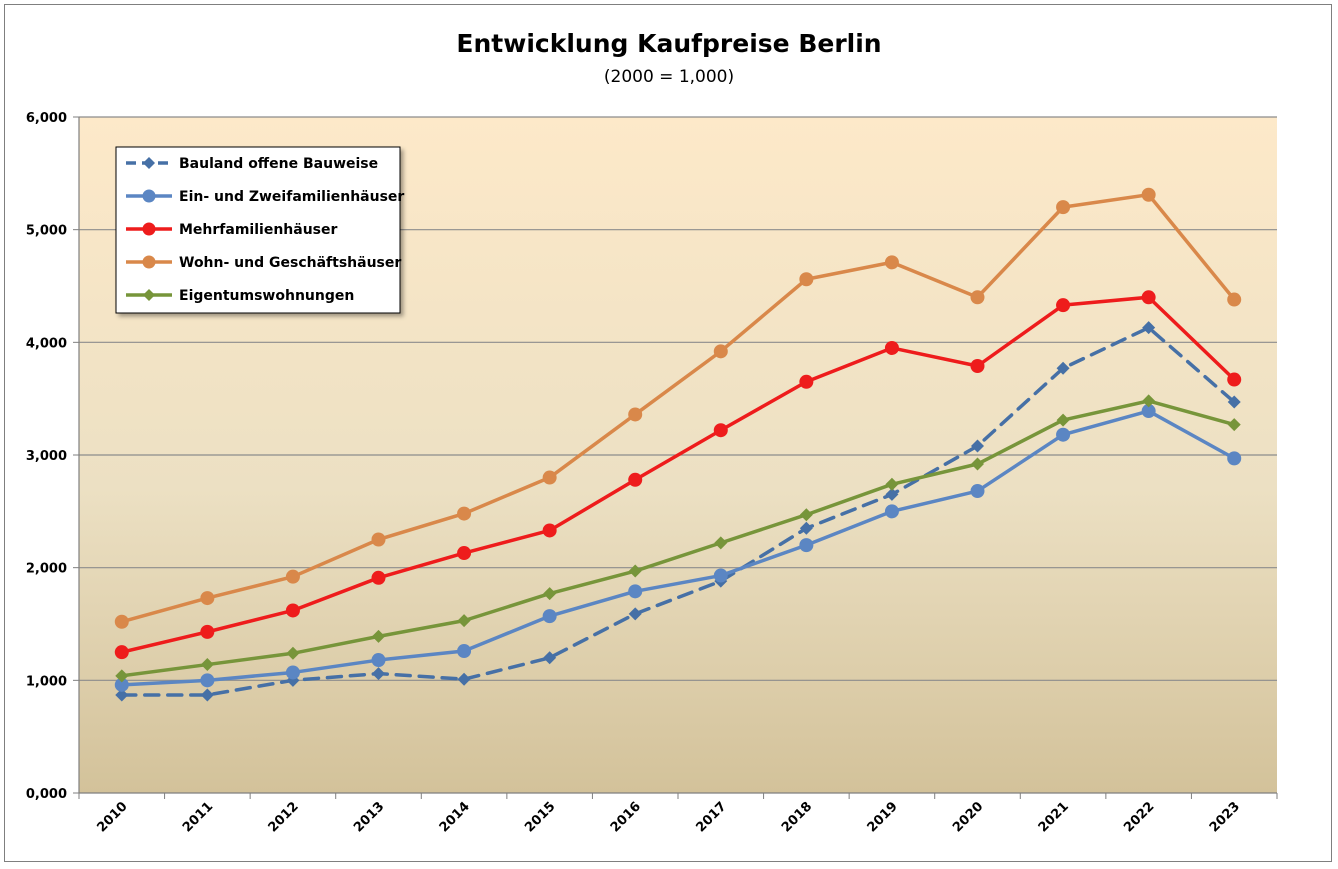 This screenshot has height=869, width=1338. What do you see at coordinates (711, 817) in the screenshot?
I see `x-tick-label: 2017` at bounding box center [711, 817].